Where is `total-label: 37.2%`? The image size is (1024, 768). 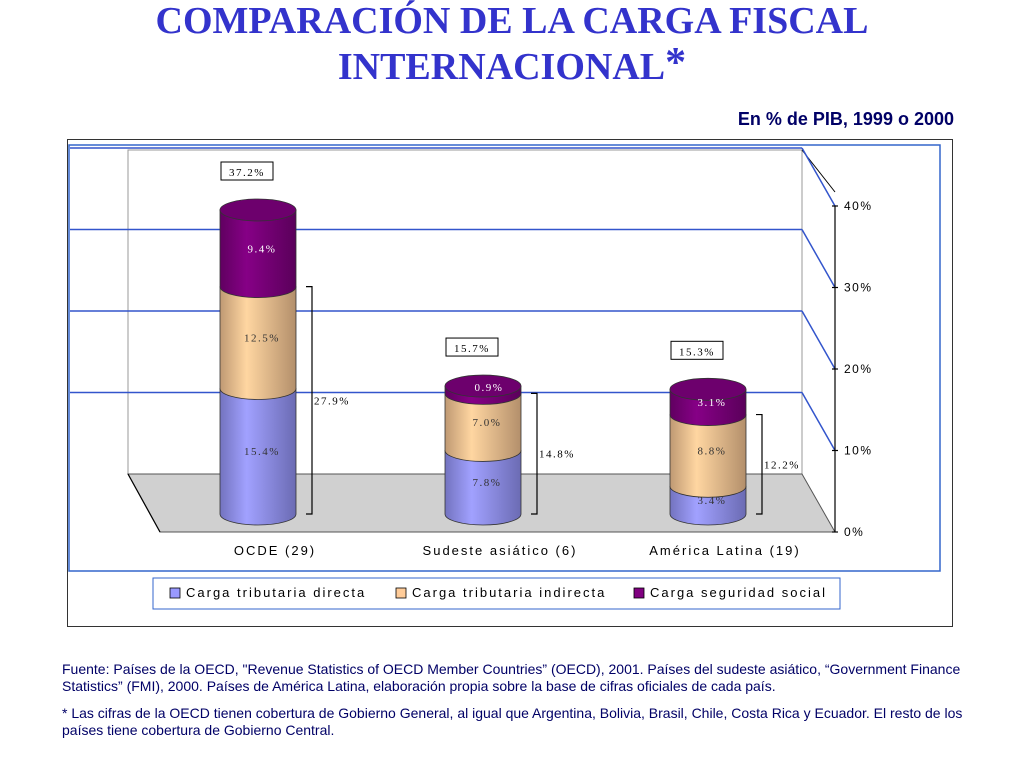 total-label: 37.2% is located at coordinates (247, 173).